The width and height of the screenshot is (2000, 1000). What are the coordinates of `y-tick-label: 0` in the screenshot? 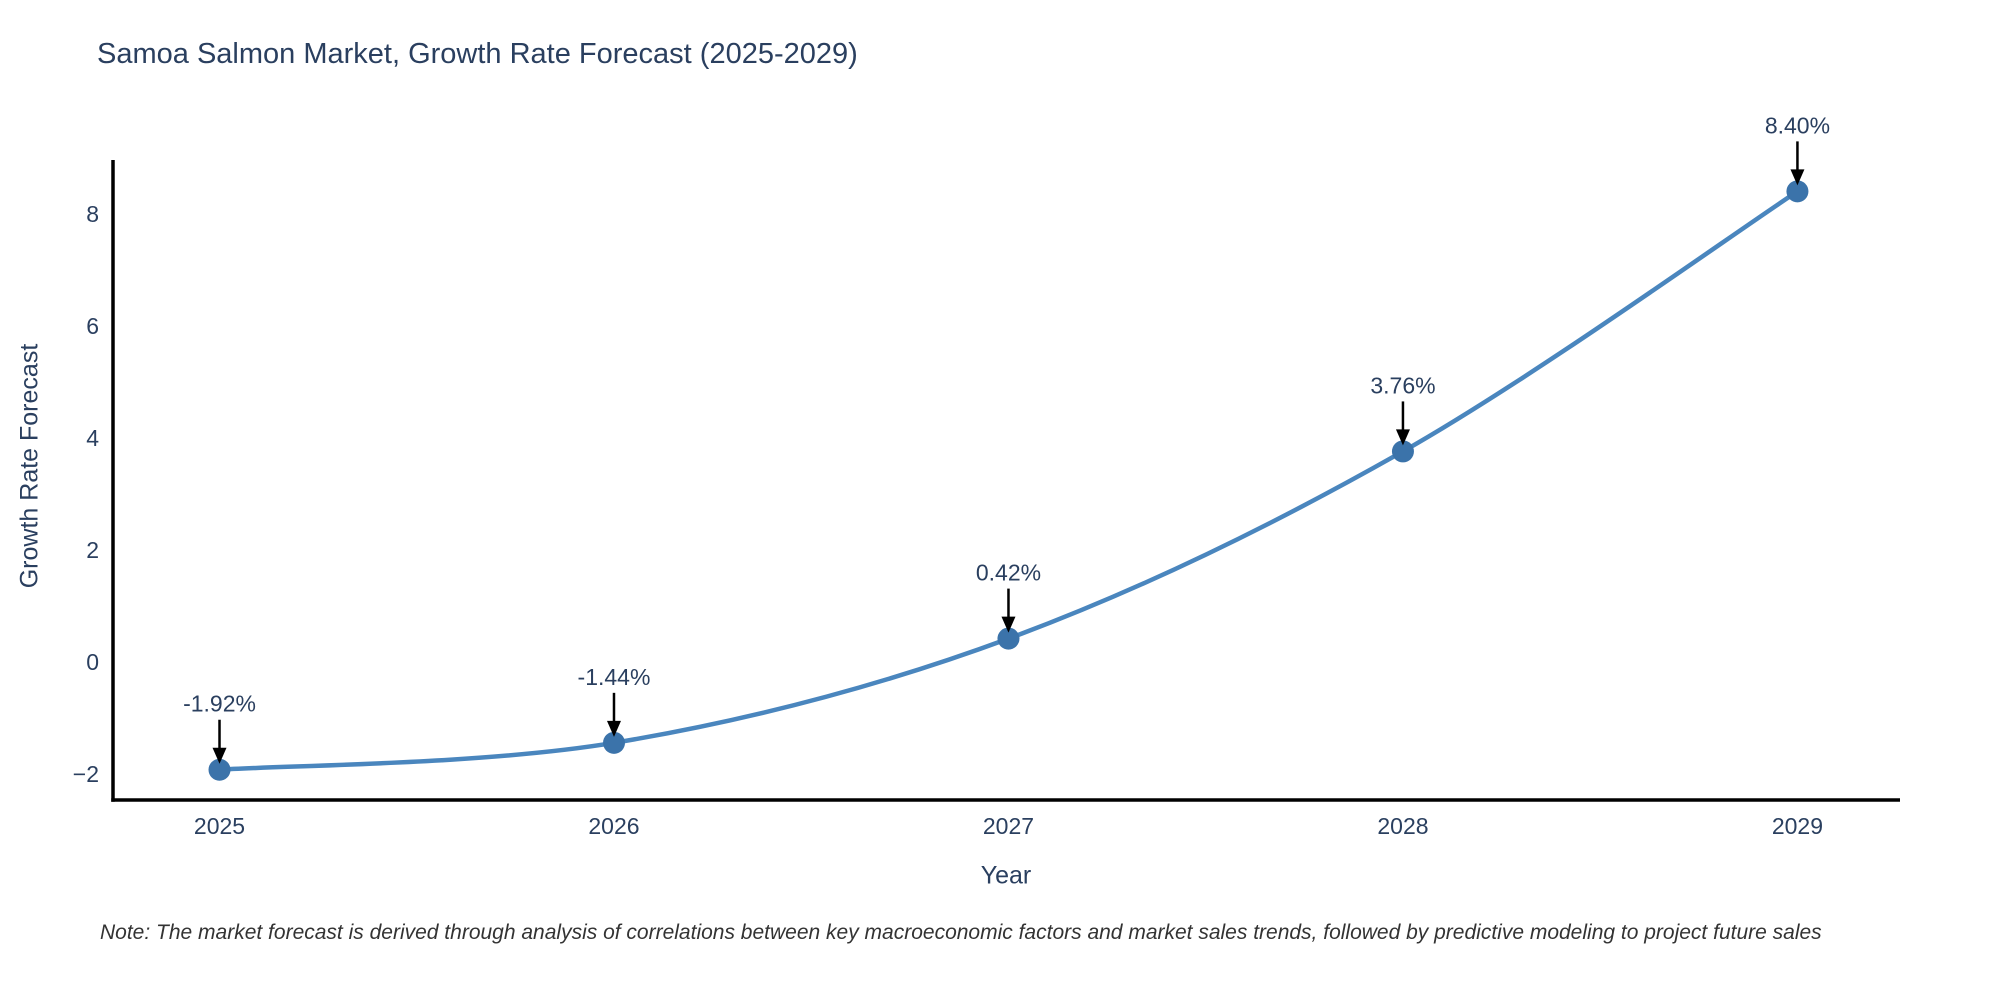 It's located at (92, 662).